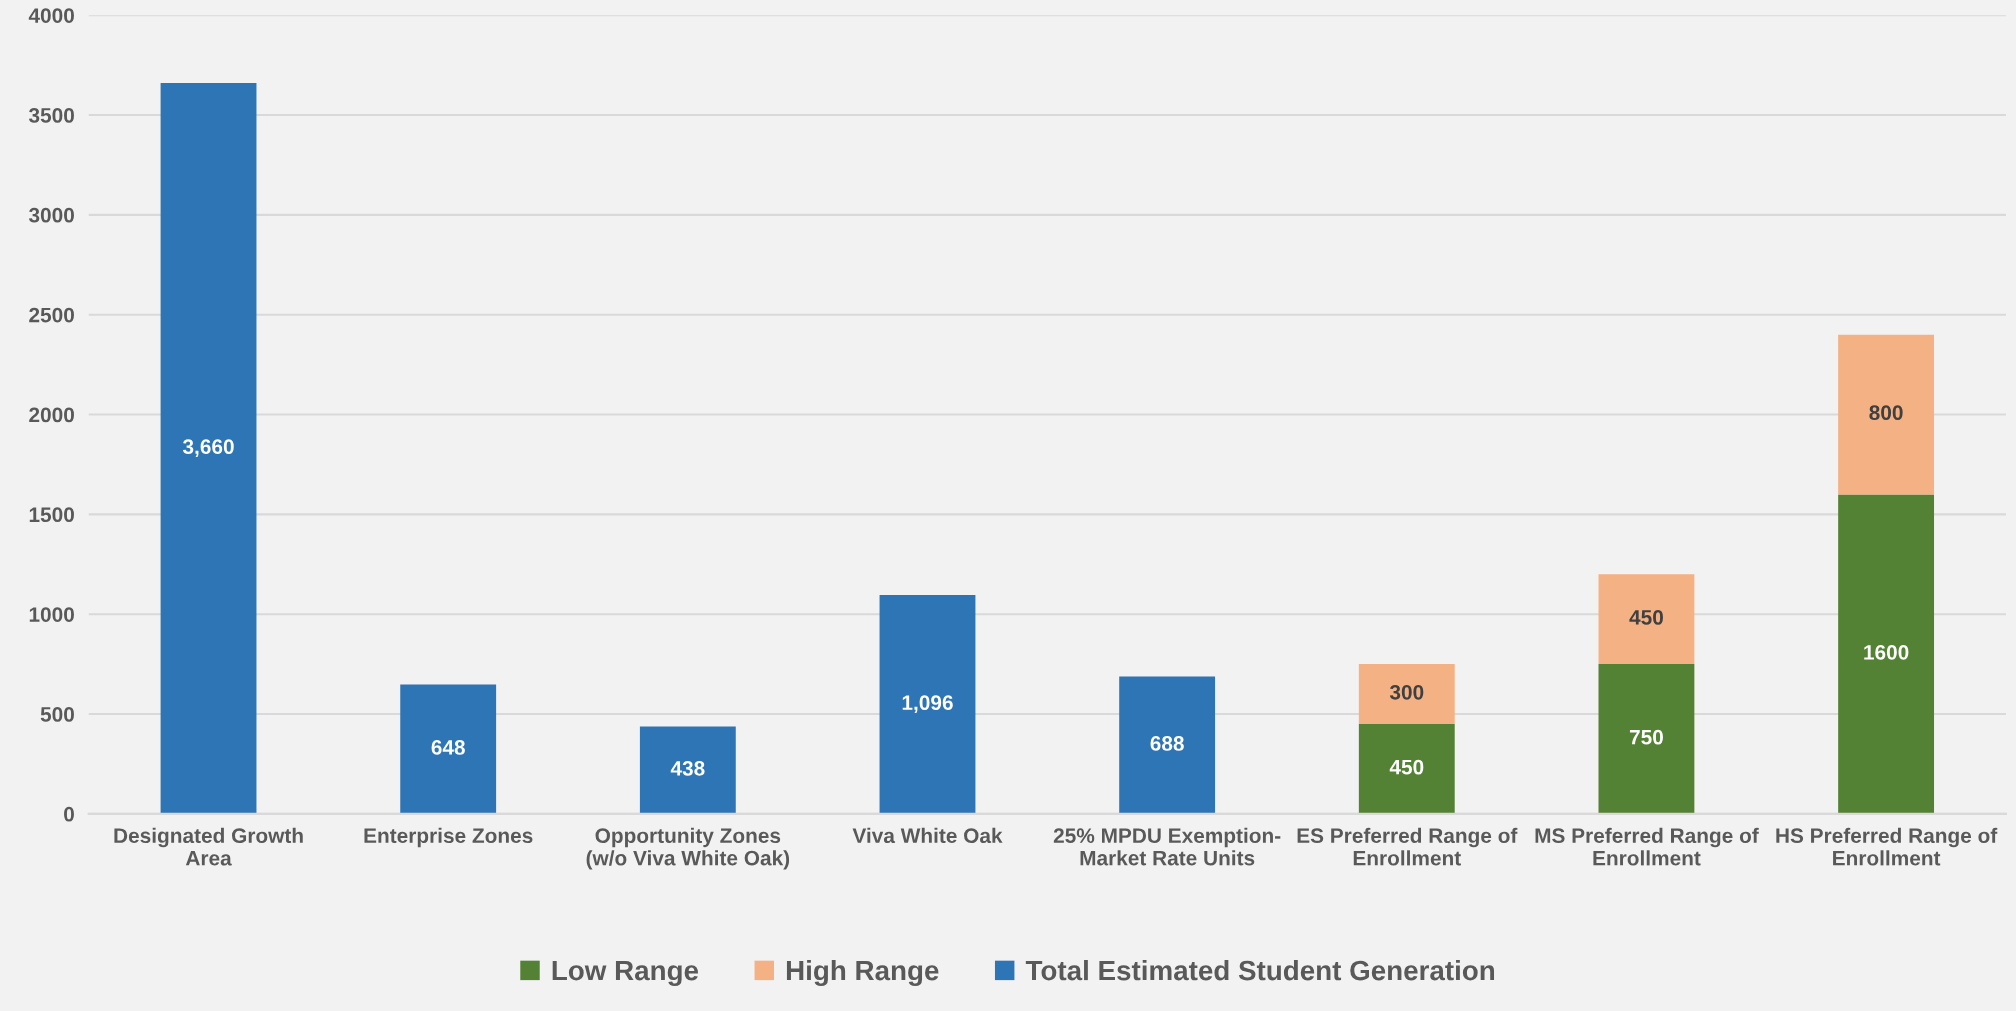 The height and width of the screenshot is (1011, 2016). Describe the element at coordinates (51, 315) in the screenshot. I see `y-tick-label: 2500` at that location.